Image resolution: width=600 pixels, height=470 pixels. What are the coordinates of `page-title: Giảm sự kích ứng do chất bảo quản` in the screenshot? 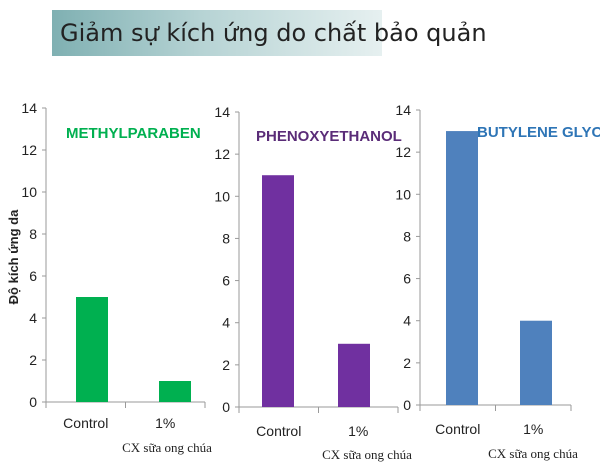 It's located at (273, 33).